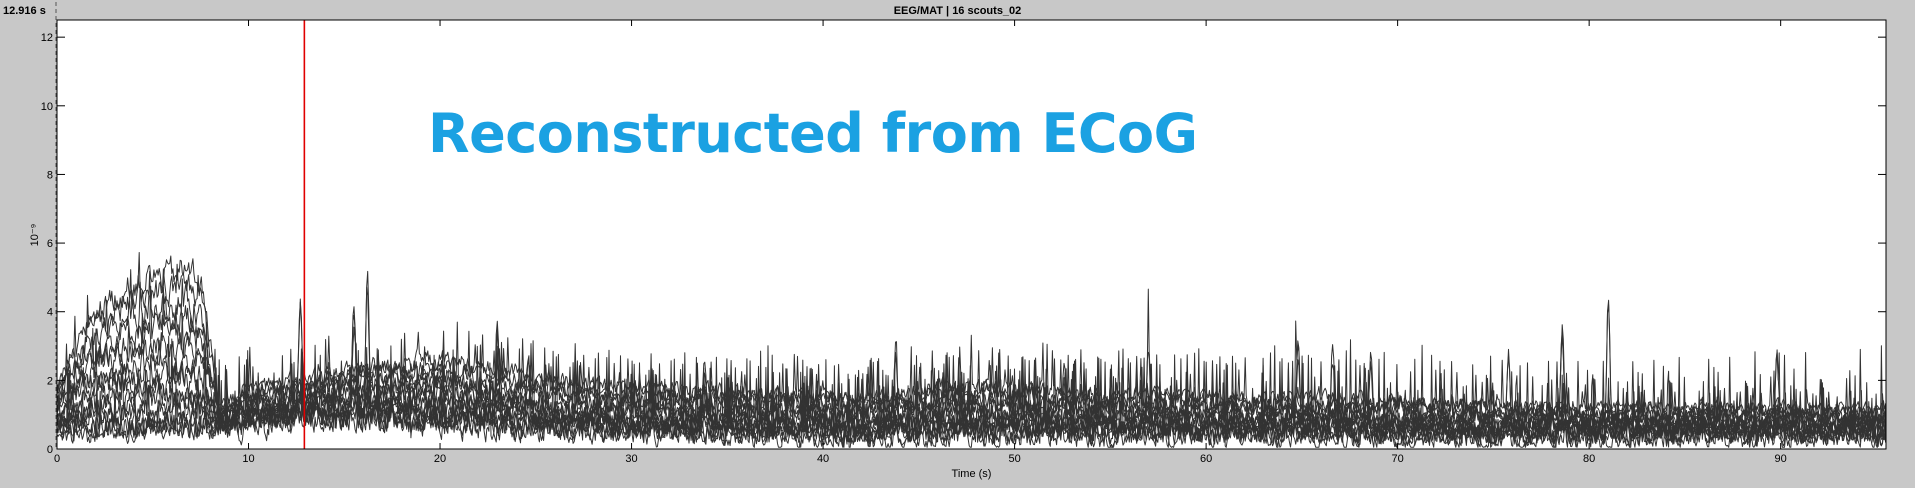  Describe the element at coordinates (50, 381) in the screenshot. I see `y-tick-label: 2` at that location.